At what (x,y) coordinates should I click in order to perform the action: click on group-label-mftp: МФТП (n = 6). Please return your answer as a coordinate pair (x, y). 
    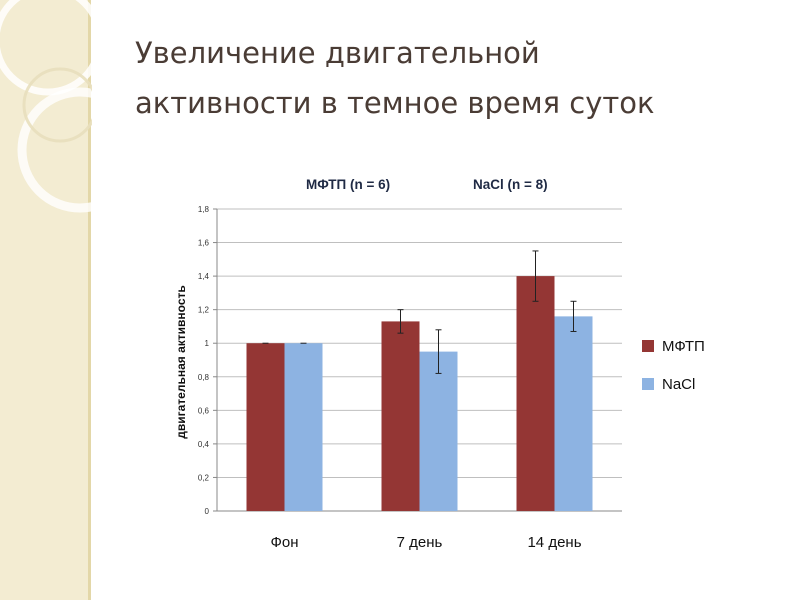
    Looking at the image, I should click on (348, 184).